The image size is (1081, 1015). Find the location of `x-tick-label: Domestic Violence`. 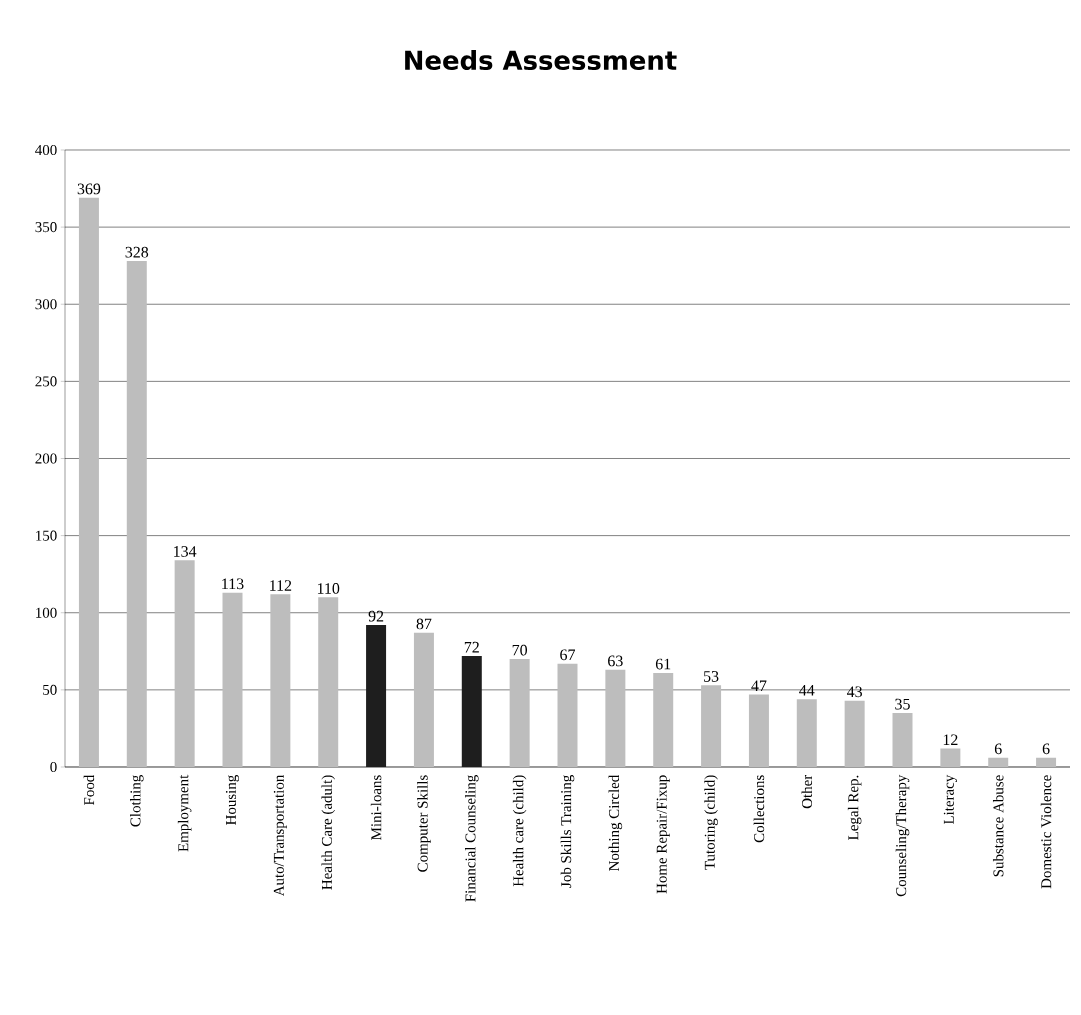

x-tick-label: Domestic Violence is located at coordinates (1046, 832).